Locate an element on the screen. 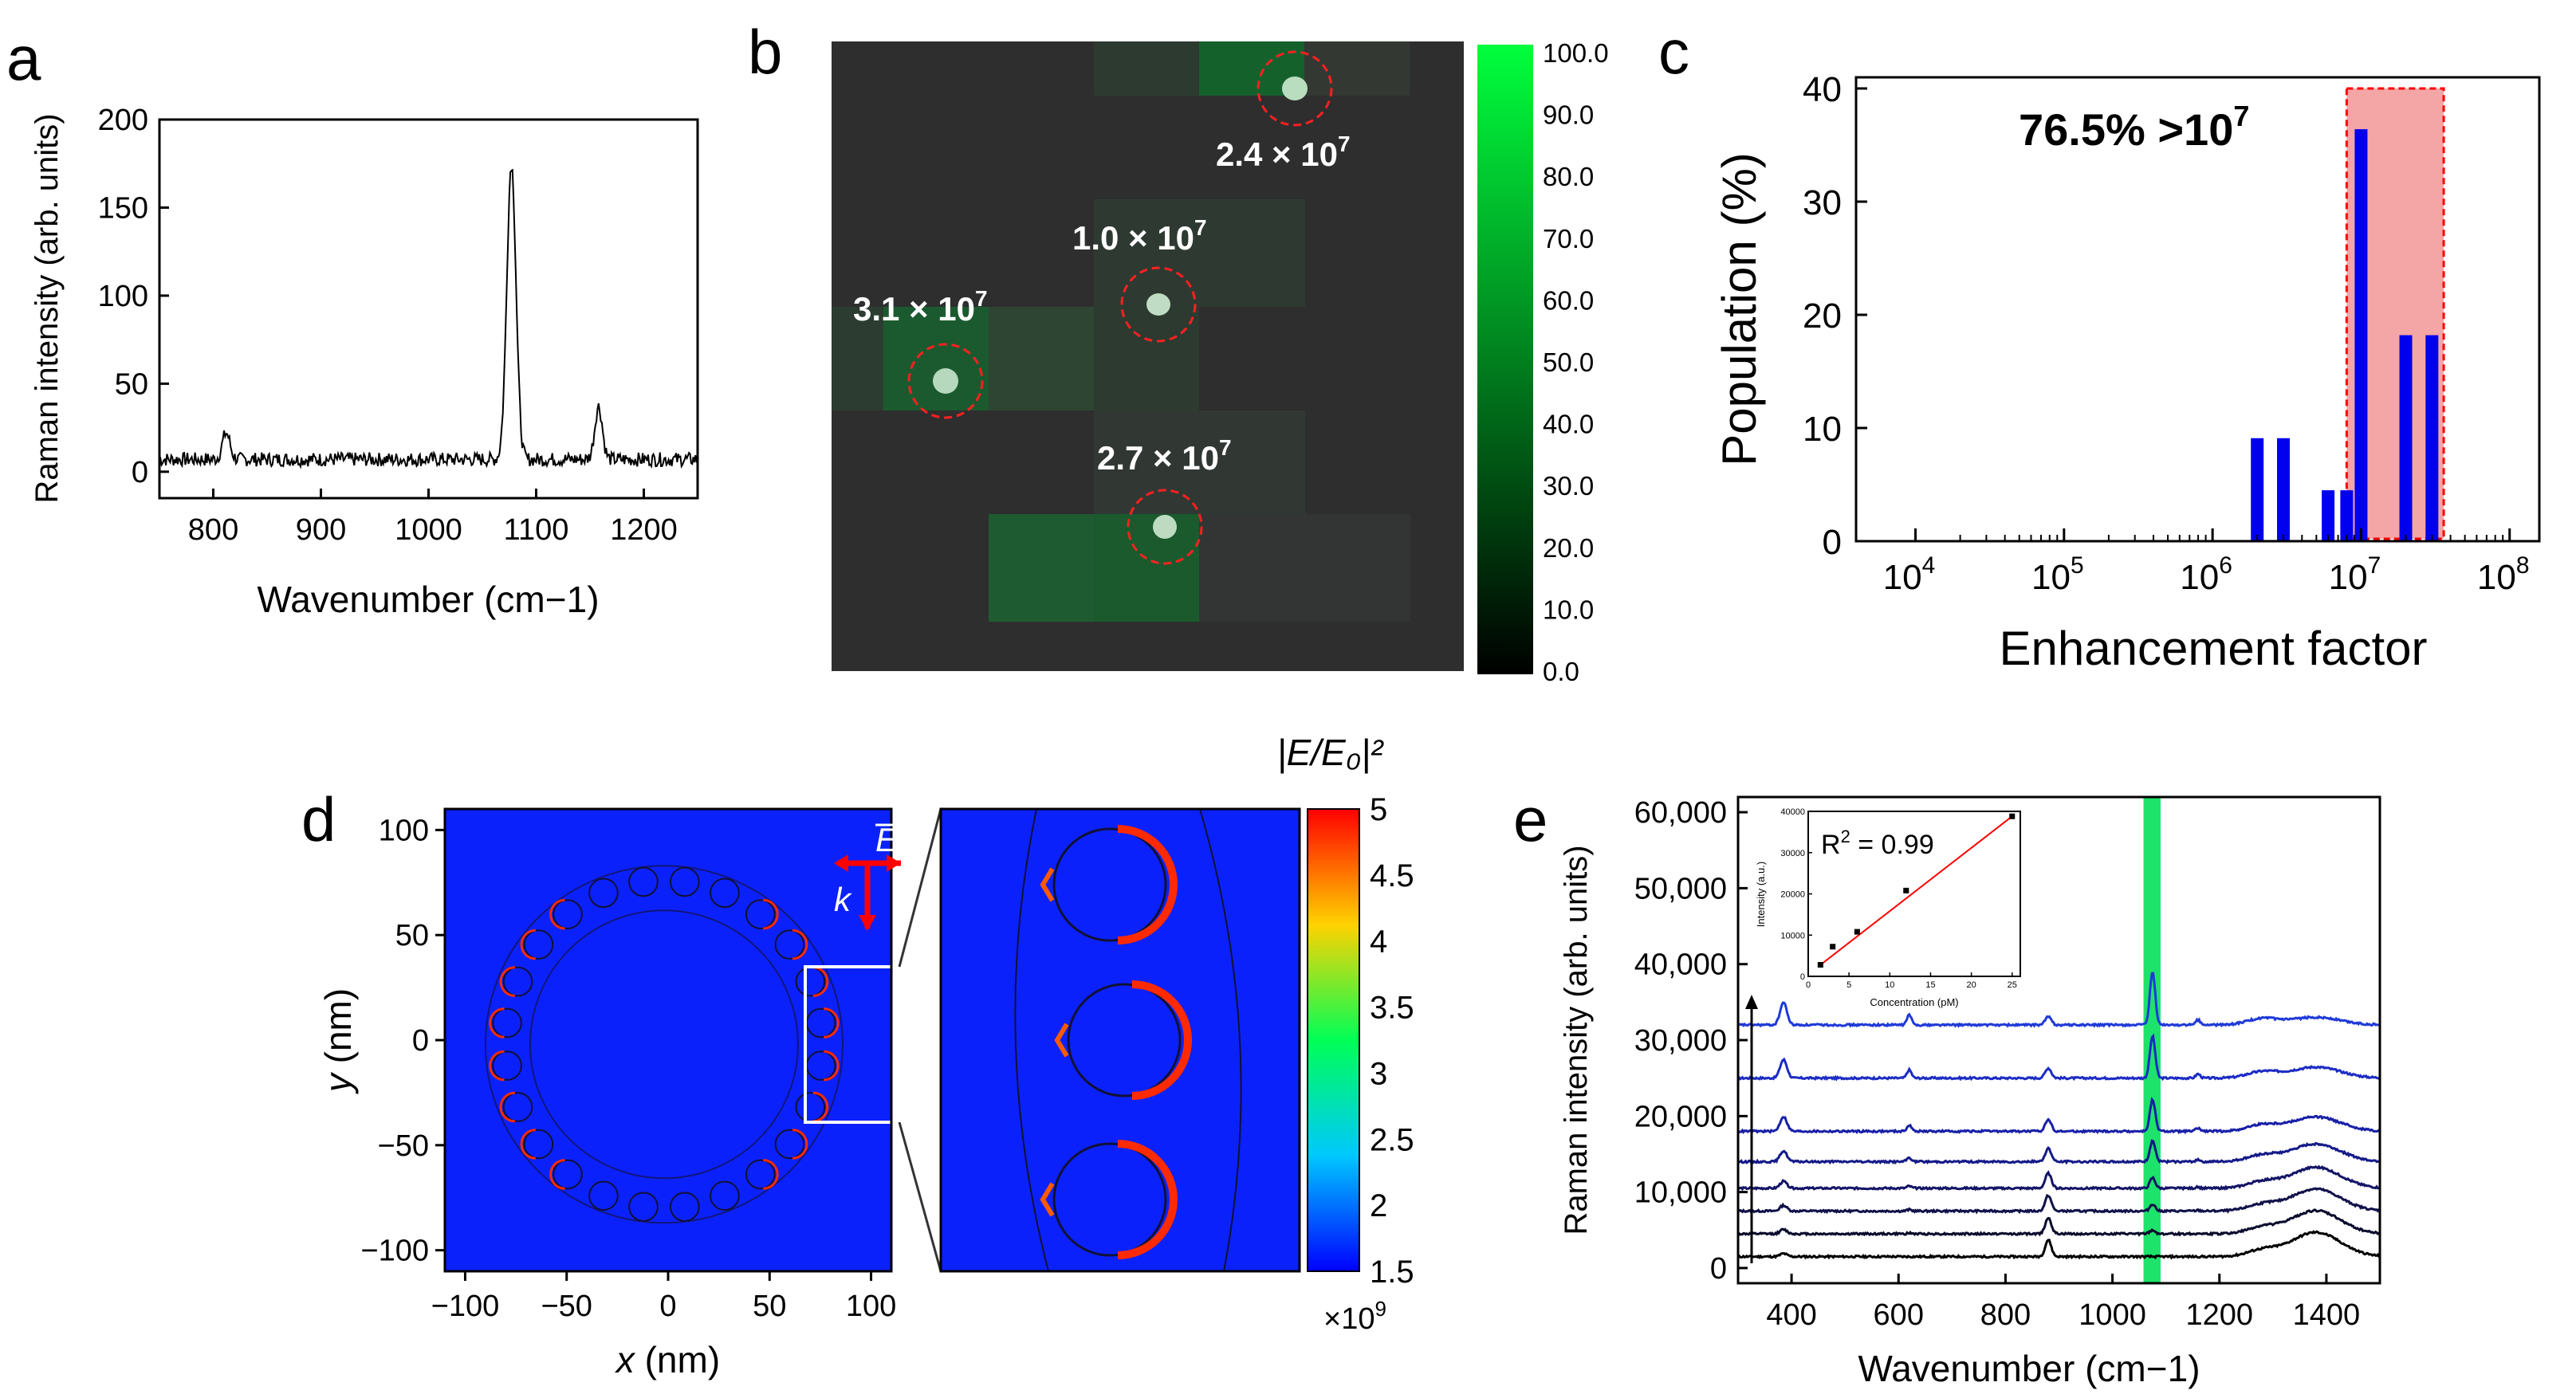  panel-d-colorbar is located at coordinates (1334, 1040).